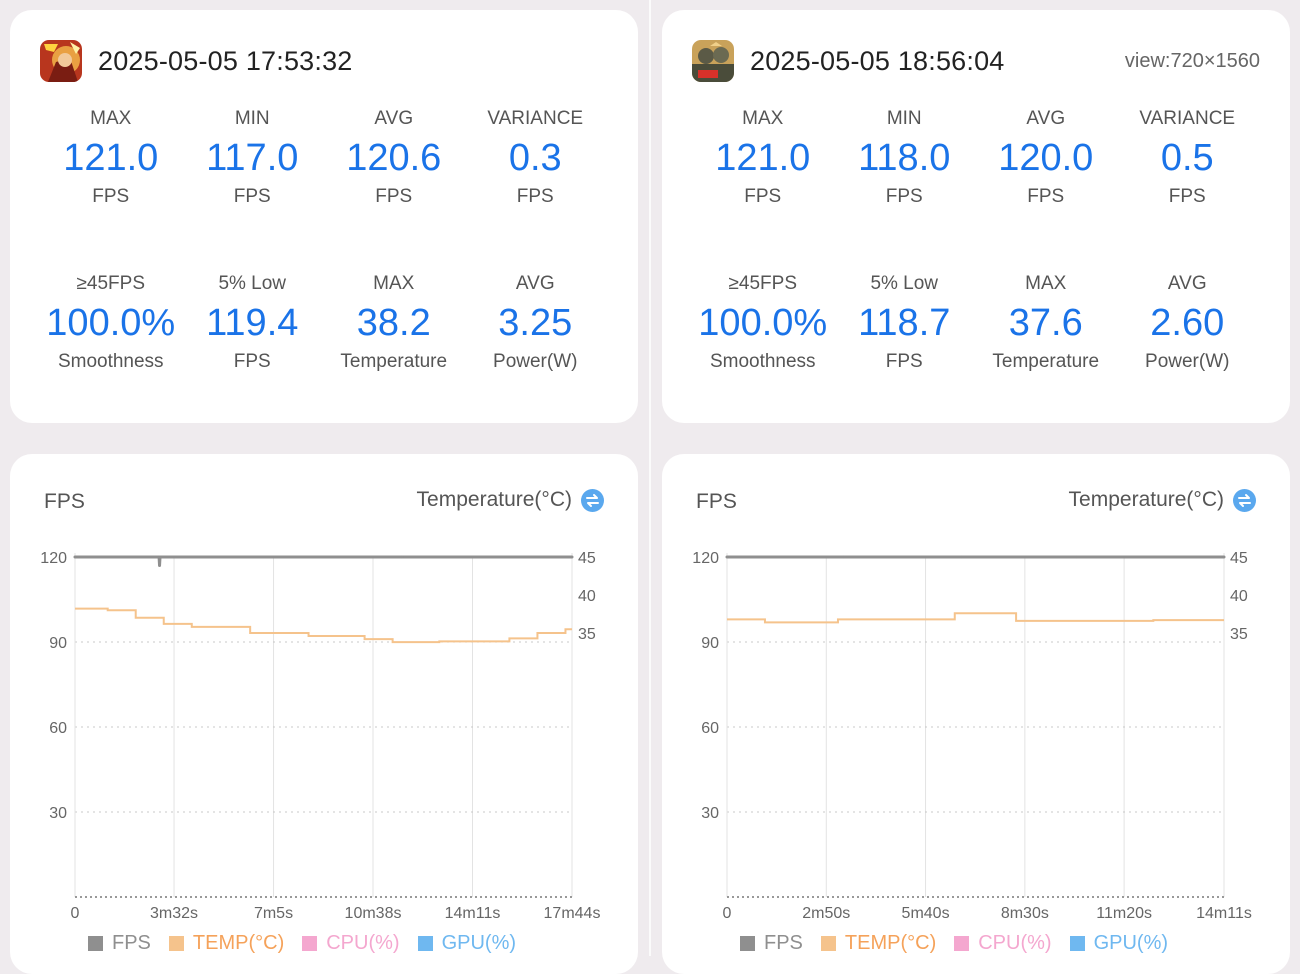 The width and height of the screenshot is (1300, 974). What do you see at coordinates (1187, 158) in the screenshot?
I see `stat-value: 0.5` at bounding box center [1187, 158].